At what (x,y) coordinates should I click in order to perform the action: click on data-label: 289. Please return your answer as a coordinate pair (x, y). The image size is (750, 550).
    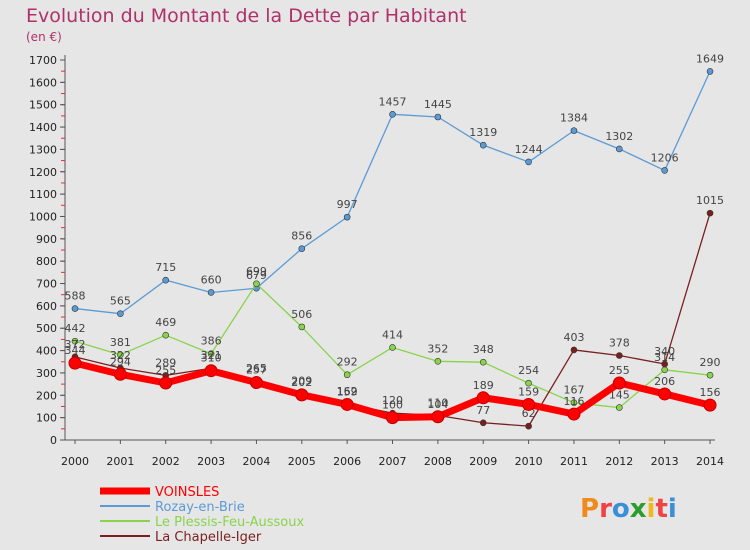
    Looking at the image, I should click on (165, 362).